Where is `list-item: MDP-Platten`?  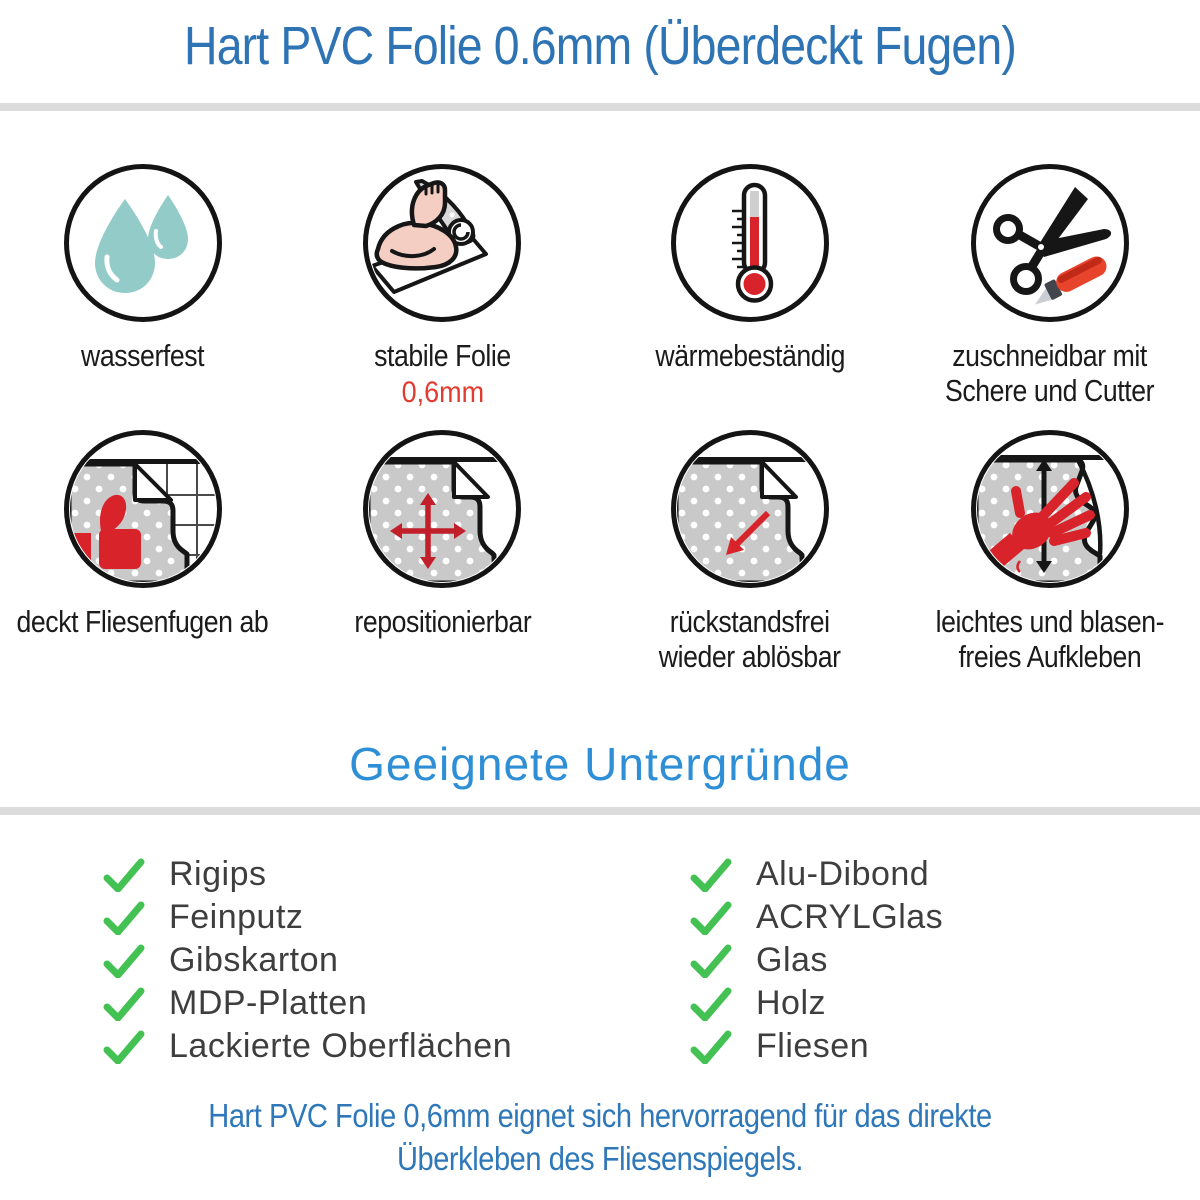
list-item: MDP-Platten is located at coordinates (307, 1003).